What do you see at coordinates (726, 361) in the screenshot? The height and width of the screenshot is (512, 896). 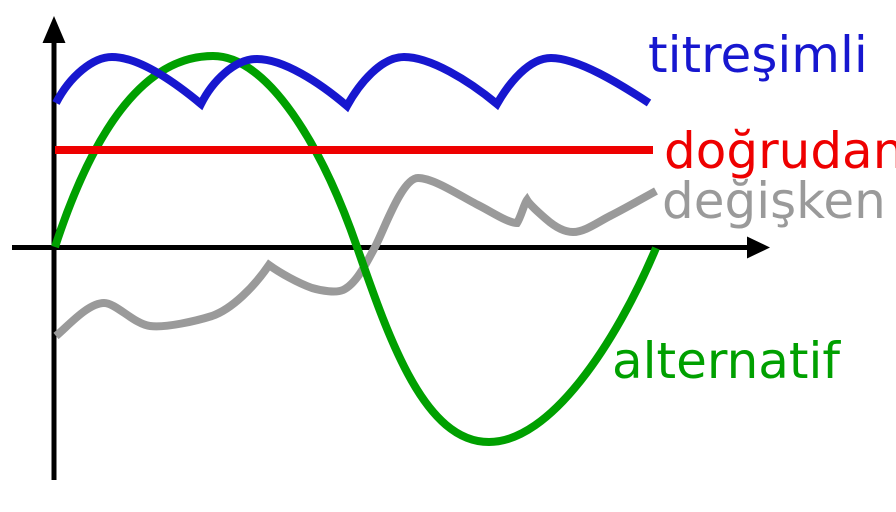 I see `label-alternatif: alternatif` at bounding box center [726, 361].